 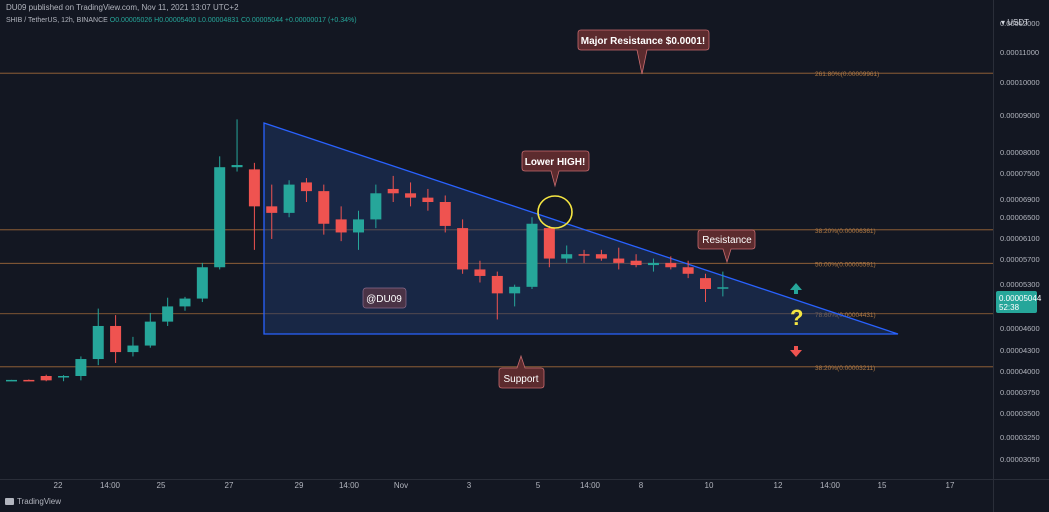 I want to click on time-tick-label: 12, so click(x=778, y=485).